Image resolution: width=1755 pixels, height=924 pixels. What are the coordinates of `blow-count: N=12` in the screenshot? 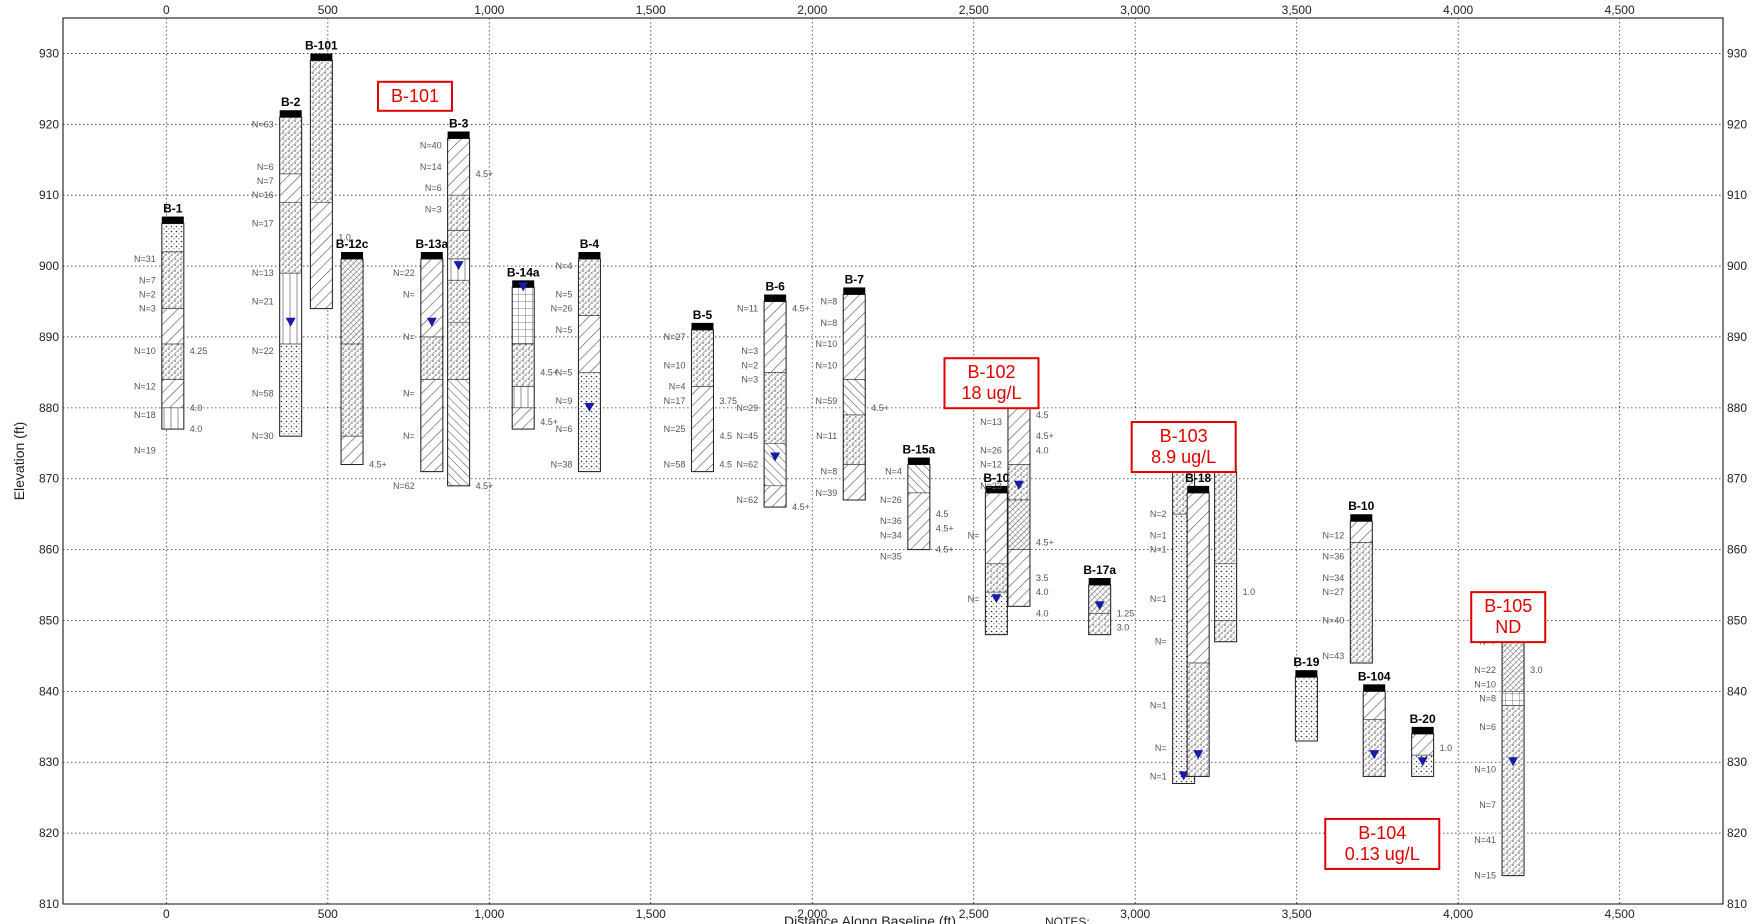 It's located at (1334, 535).